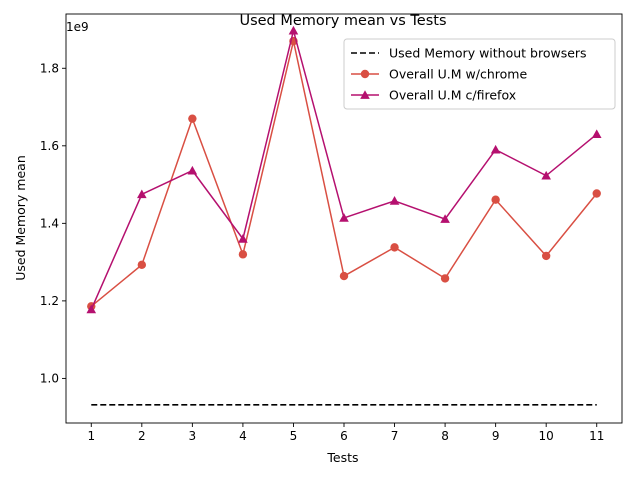 The image size is (640, 480). I want to click on x-tick-label: 8, so click(445, 436).